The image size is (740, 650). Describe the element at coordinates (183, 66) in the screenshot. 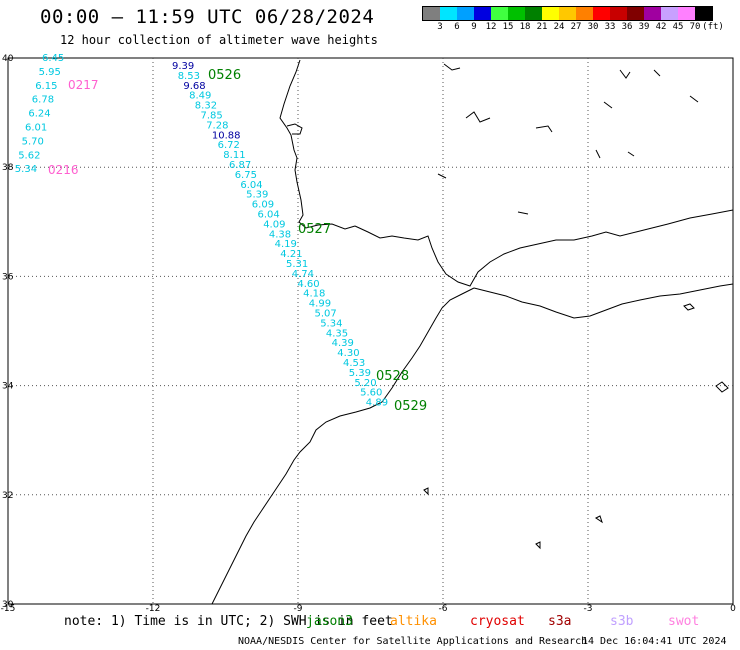

I see `swh-value: 9.39` at that location.